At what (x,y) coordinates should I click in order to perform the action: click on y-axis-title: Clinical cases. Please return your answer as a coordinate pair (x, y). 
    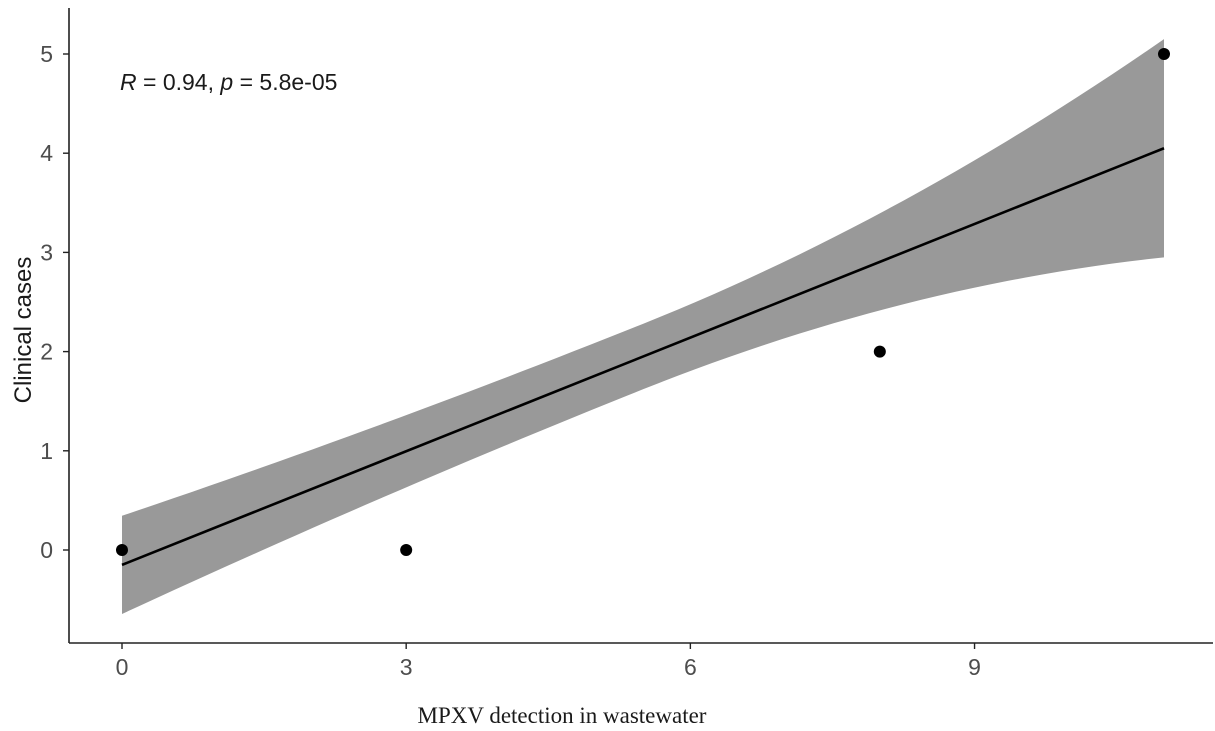
    Looking at the image, I should click on (23, 330).